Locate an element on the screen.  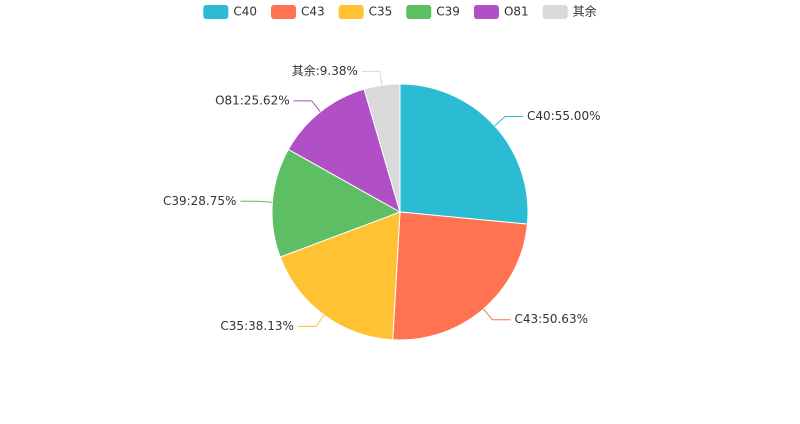
legend-label: C43 is located at coordinates (313, 12).